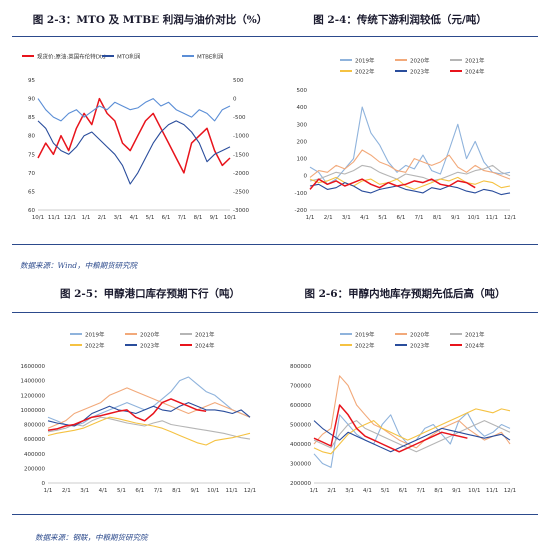 The width and height of the screenshot is (550, 553). I want to click on y-tick-label: 90, so click(31, 100).